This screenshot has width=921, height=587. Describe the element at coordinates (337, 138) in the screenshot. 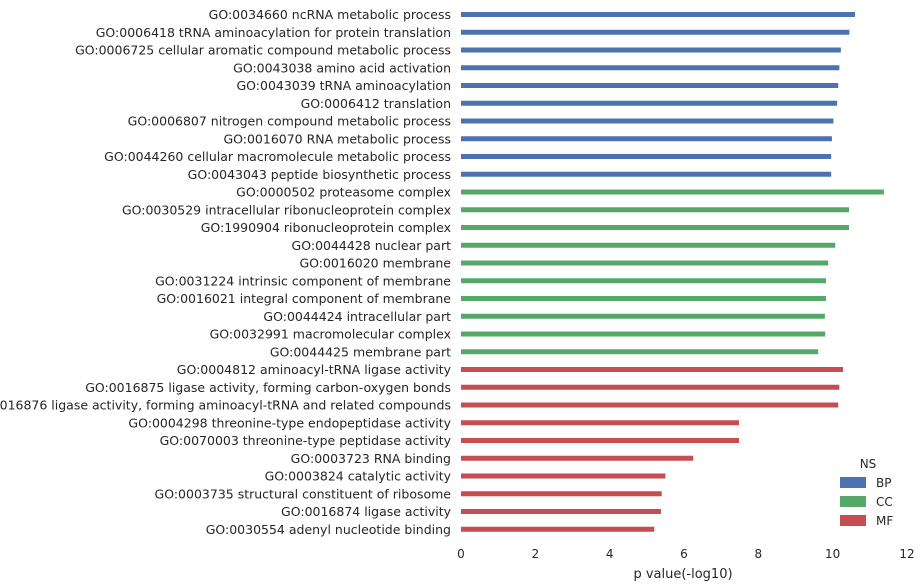

I see `category-label: GO:0016070 RNA metabolic process` at that location.